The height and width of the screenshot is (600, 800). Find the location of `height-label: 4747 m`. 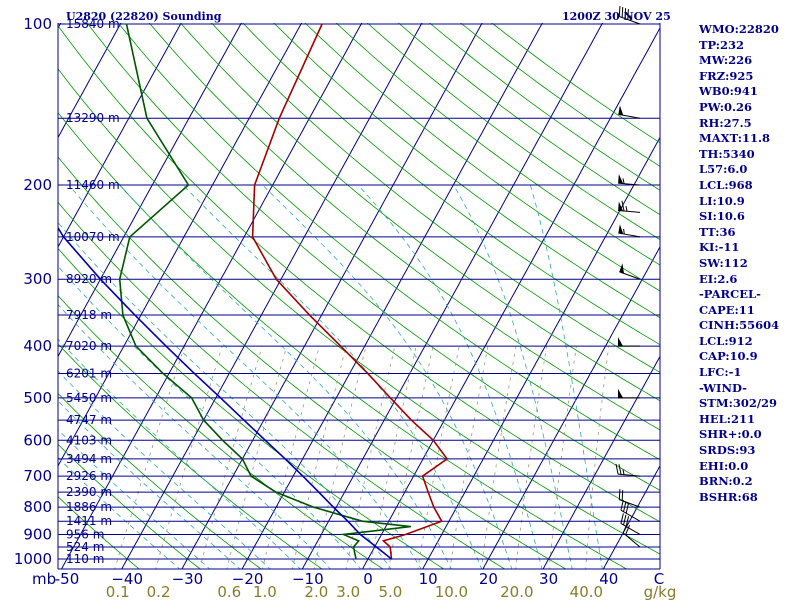

height-label: 4747 m is located at coordinates (89, 420).